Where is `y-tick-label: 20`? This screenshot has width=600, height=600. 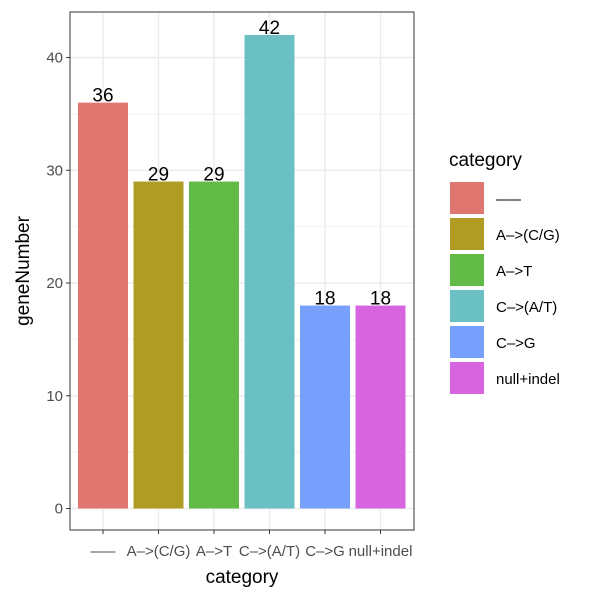
y-tick-label: 20 is located at coordinates (54, 283).